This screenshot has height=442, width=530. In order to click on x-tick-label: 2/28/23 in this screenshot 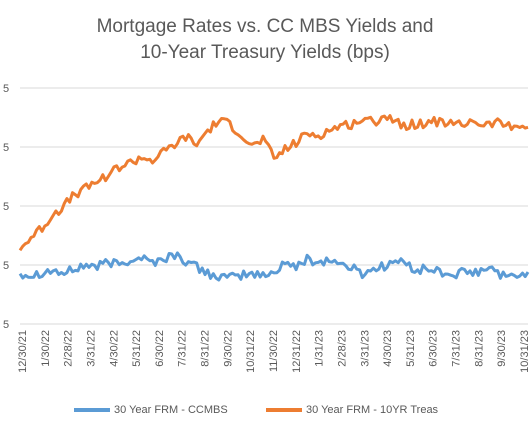, I will do `click(342, 348)`.